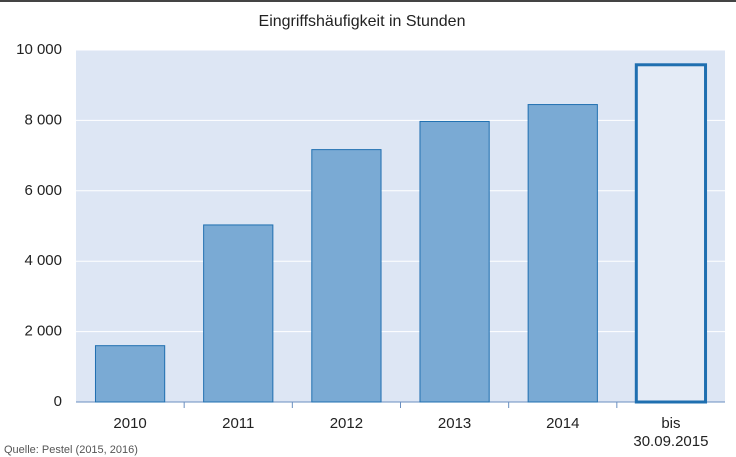  I want to click on x-tick-label: 2013, so click(454, 423).